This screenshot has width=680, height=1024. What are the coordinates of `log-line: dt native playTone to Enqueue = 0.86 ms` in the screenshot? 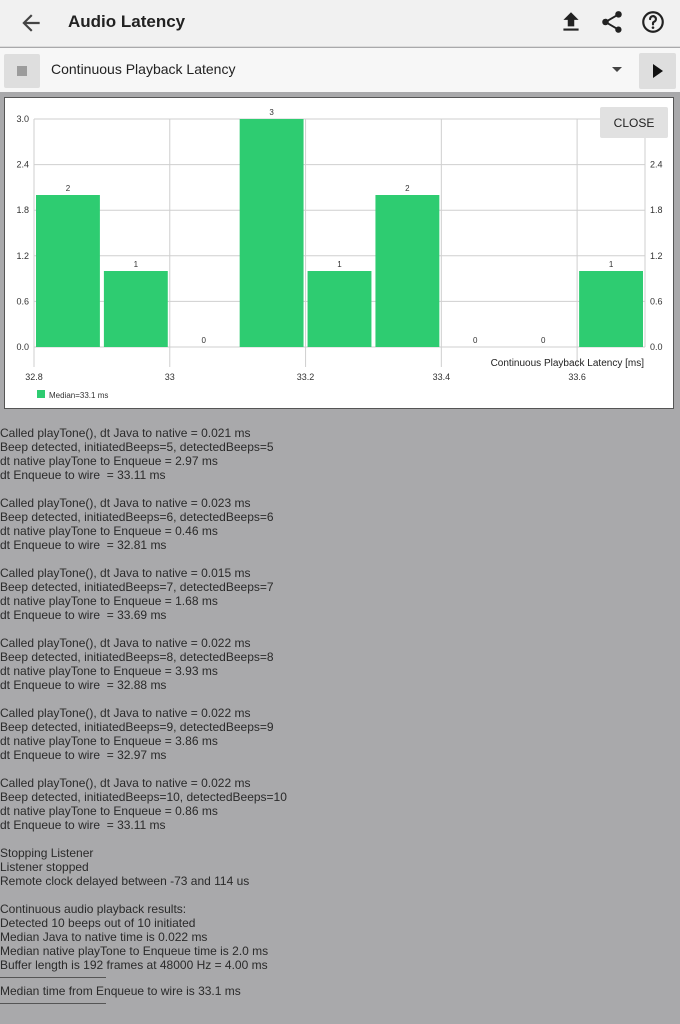 It's located at (109, 811).